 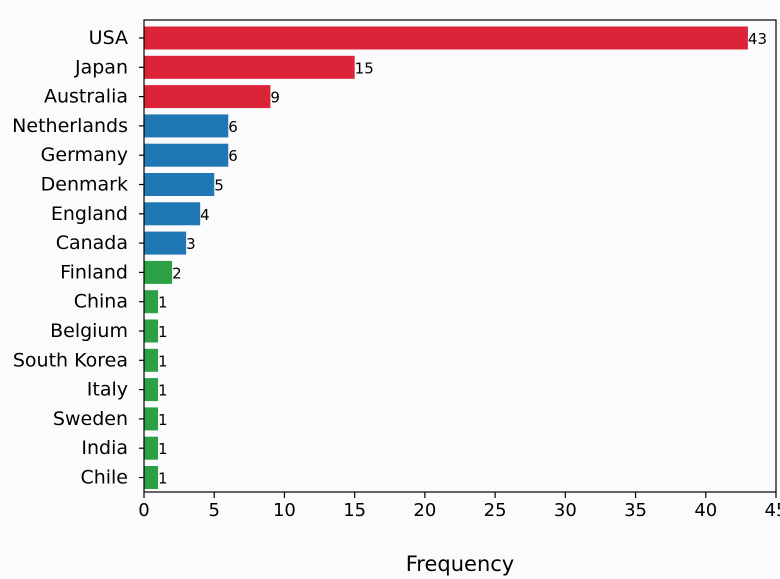 I want to click on category-label-australia: Australia, so click(x=86, y=97).